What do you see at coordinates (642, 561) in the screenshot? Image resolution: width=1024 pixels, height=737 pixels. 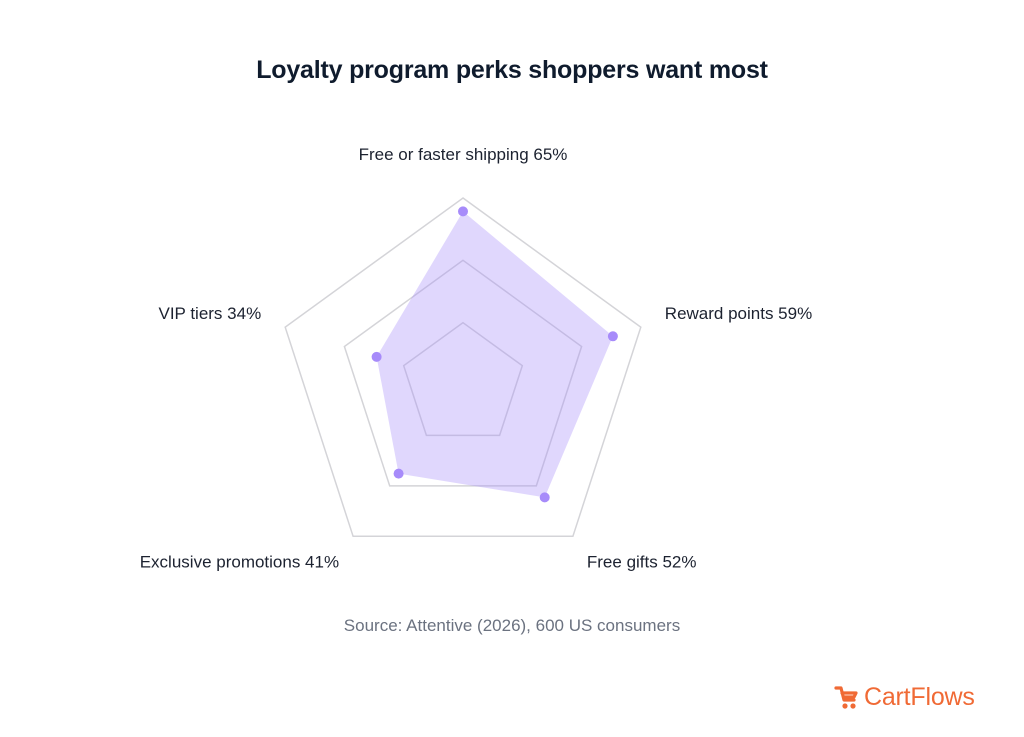 I see `axis-label-free-gifts: Free gifts 52%` at bounding box center [642, 561].